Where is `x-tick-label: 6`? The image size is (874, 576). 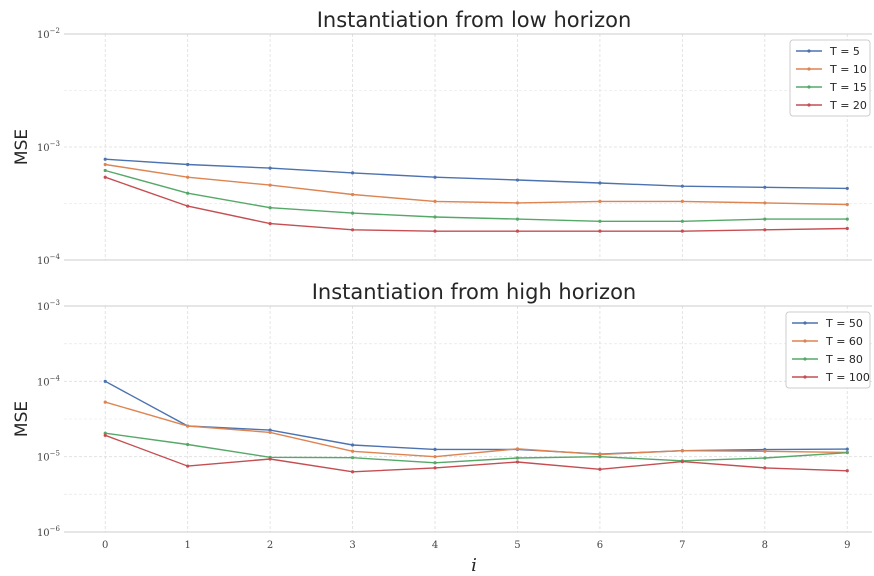
x-tick-label: 6 is located at coordinates (600, 545).